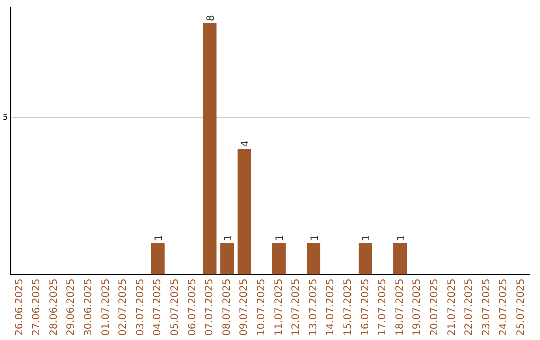 This screenshot has width=540, height=340. I want to click on y-tick-label: 5, so click(5, 117).